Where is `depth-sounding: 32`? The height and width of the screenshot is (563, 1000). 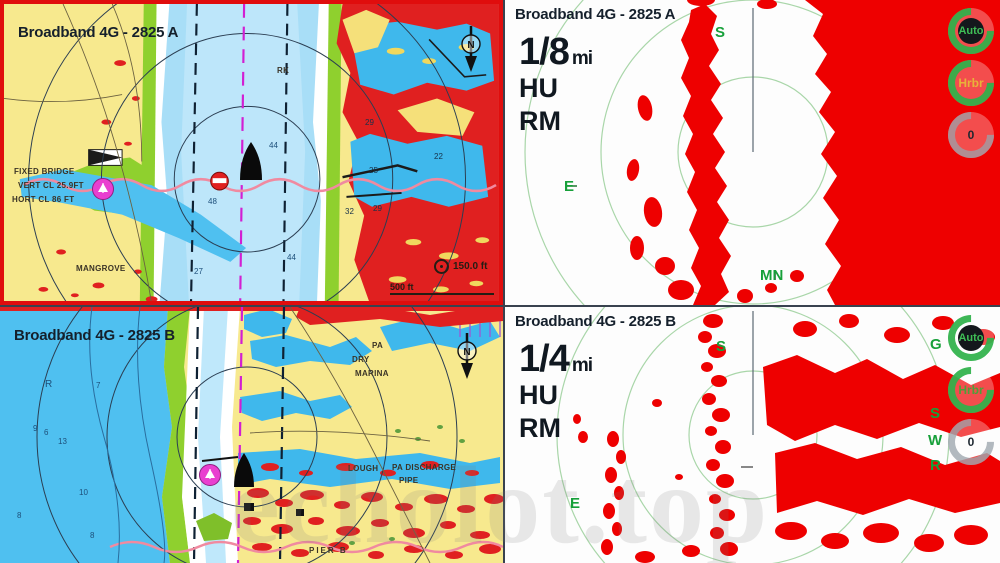 depth-sounding: 32 is located at coordinates (349, 211).